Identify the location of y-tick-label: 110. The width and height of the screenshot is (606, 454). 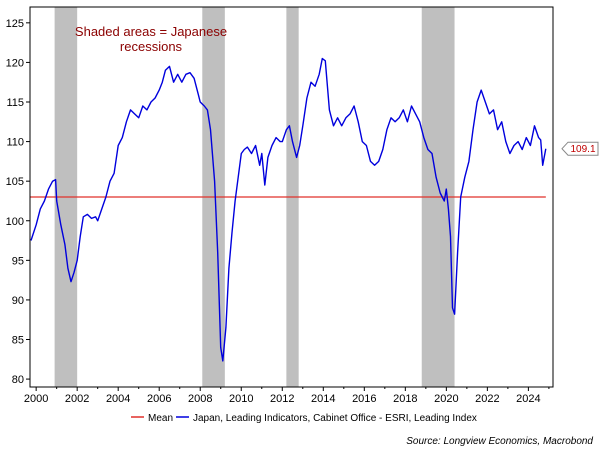
(15, 143).